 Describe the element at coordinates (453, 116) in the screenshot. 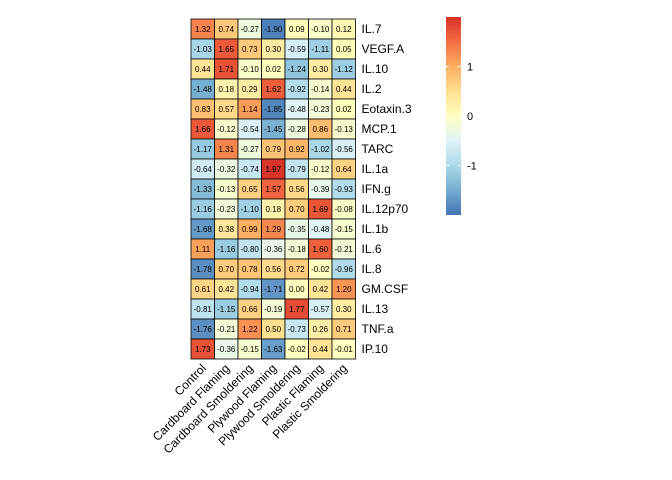

I see `legend-color-bar` at that location.